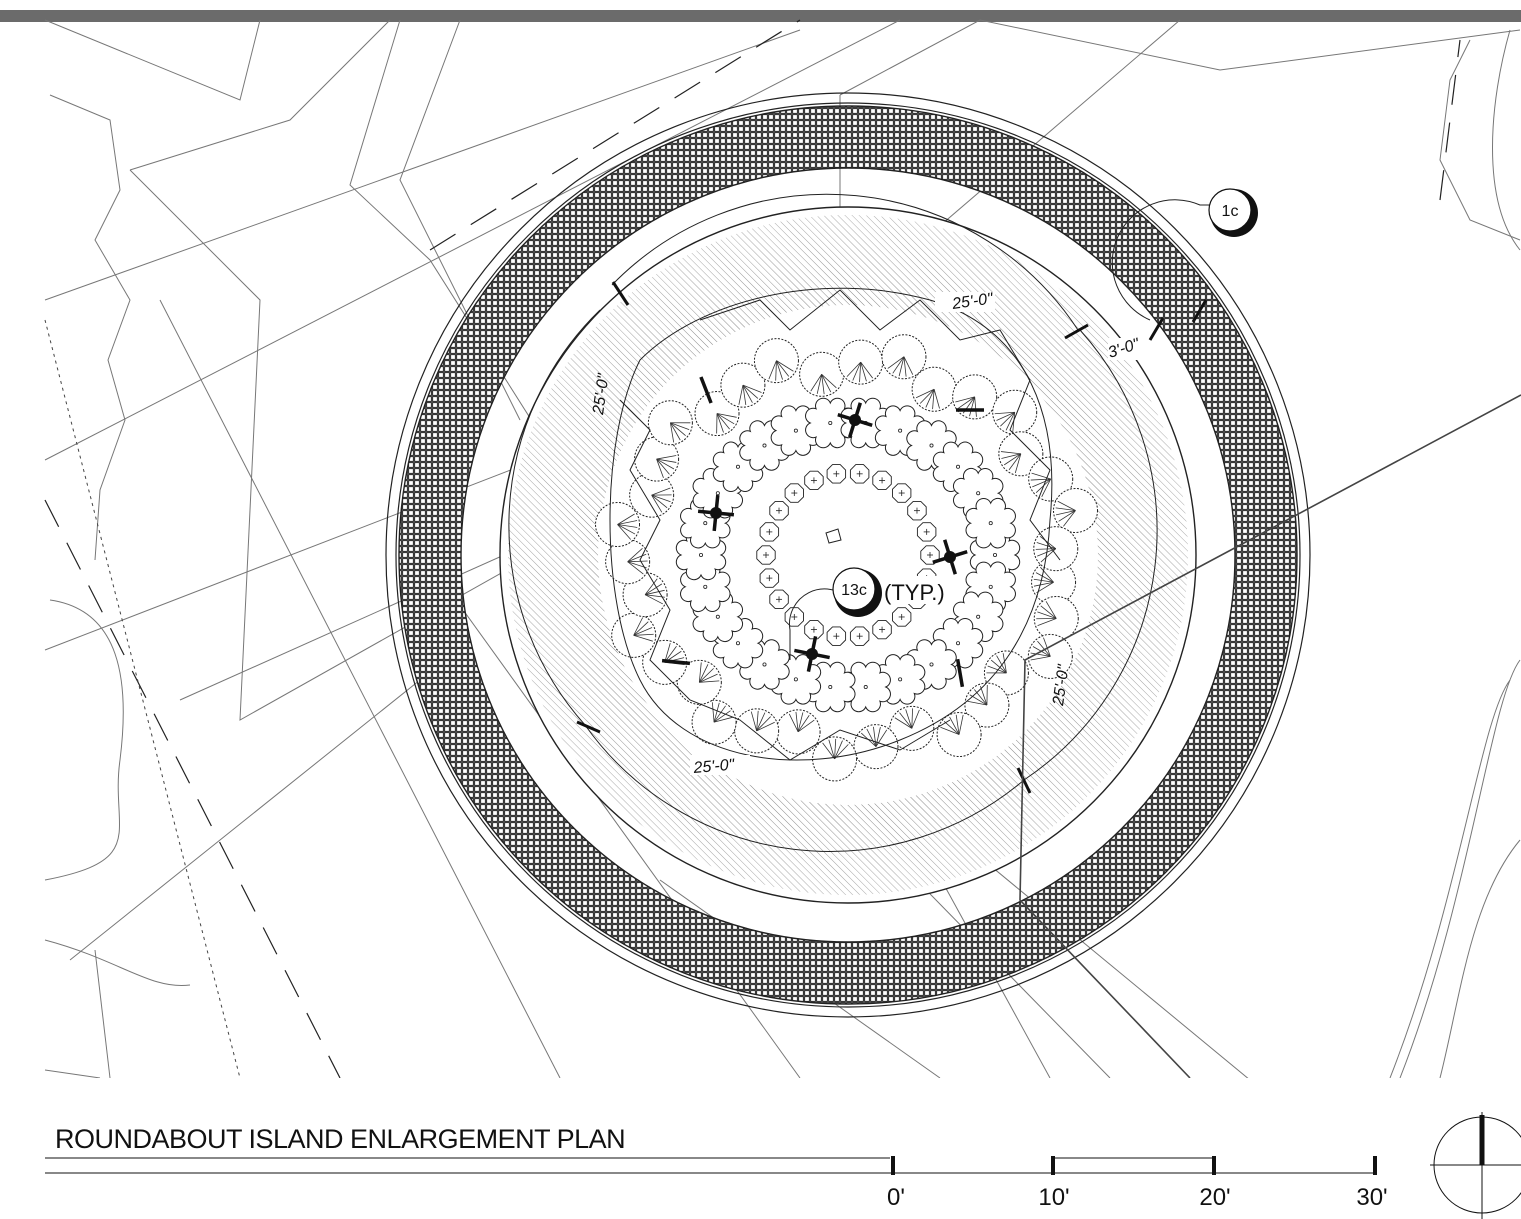 Image resolution: width=1521 pixels, height=1219 pixels. Describe the element at coordinates (914, 592) in the screenshot. I see `detail-note-typ: (TYP.)` at that location.